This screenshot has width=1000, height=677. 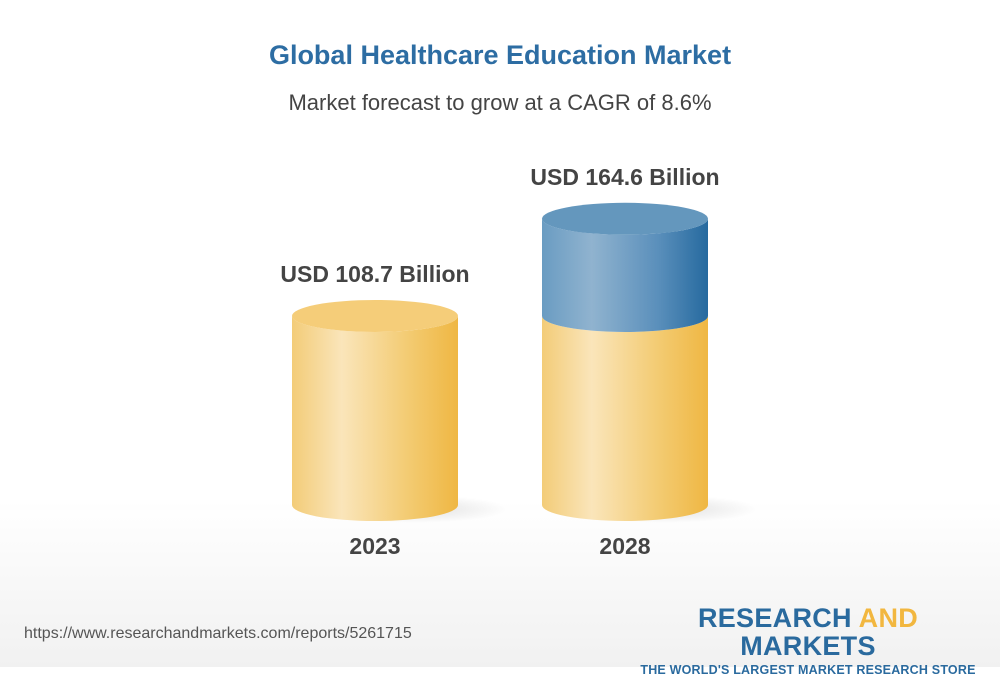 I want to click on bar-2023-top, so click(x=375, y=315).